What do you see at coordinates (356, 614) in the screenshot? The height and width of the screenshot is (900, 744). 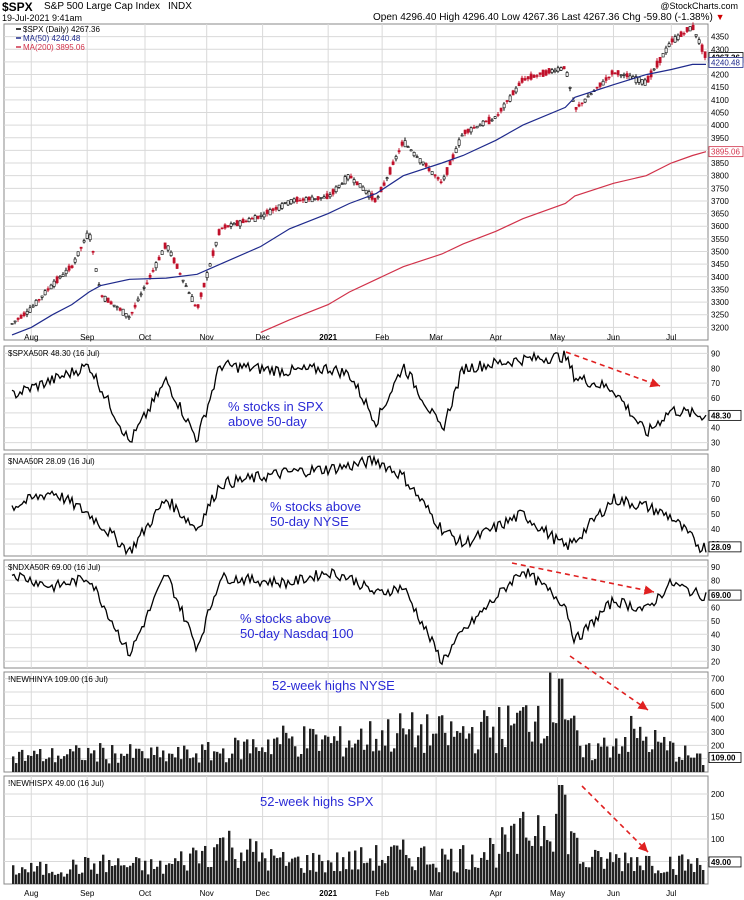 I see `panel-ndxa50r` at bounding box center [356, 614].